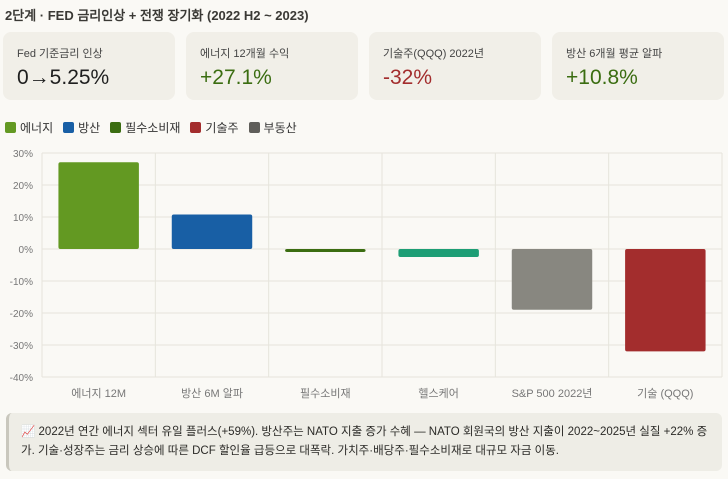 The image size is (728, 479). Describe the element at coordinates (89, 128) in the screenshot. I see `legend-label: 방산` at that location.